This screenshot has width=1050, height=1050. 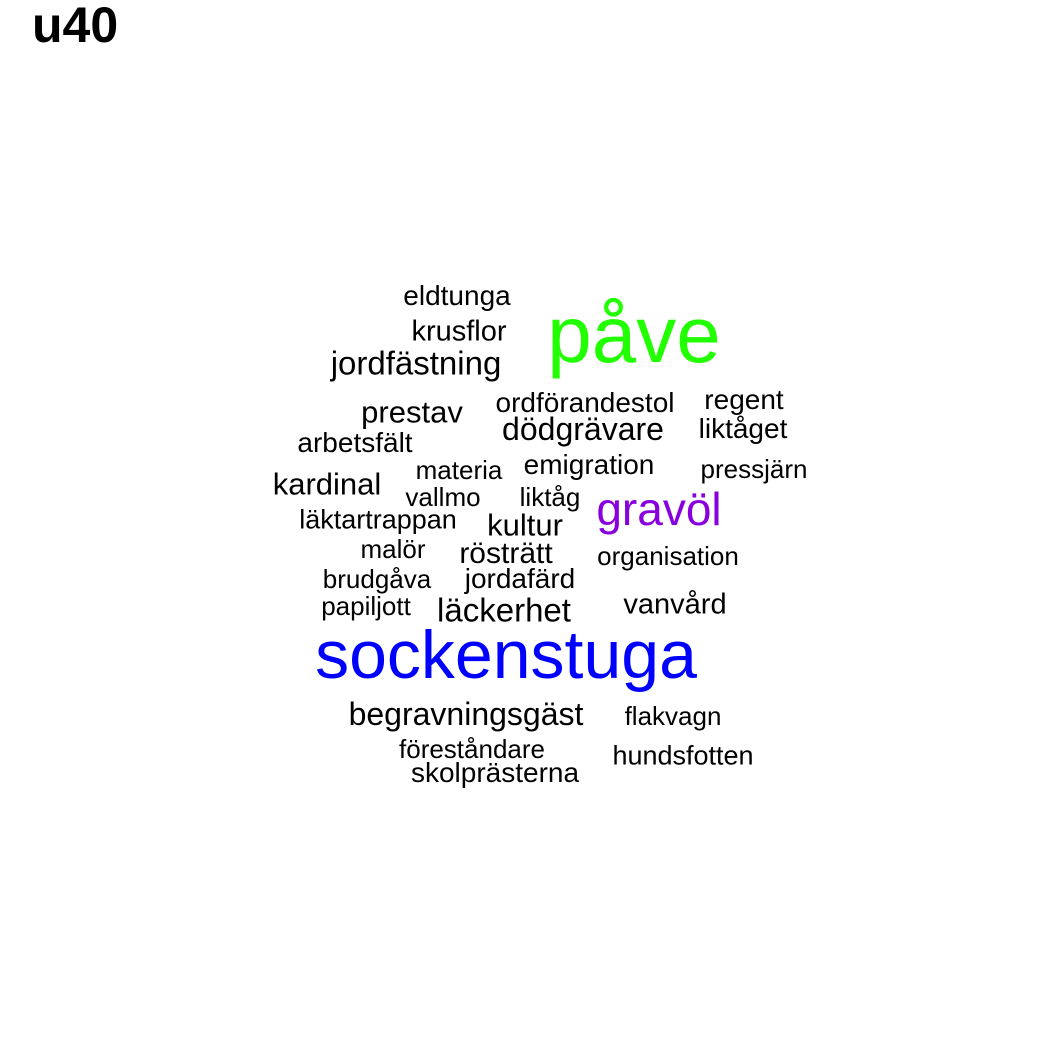 I want to click on word-8: liktåget, so click(x=743, y=428).